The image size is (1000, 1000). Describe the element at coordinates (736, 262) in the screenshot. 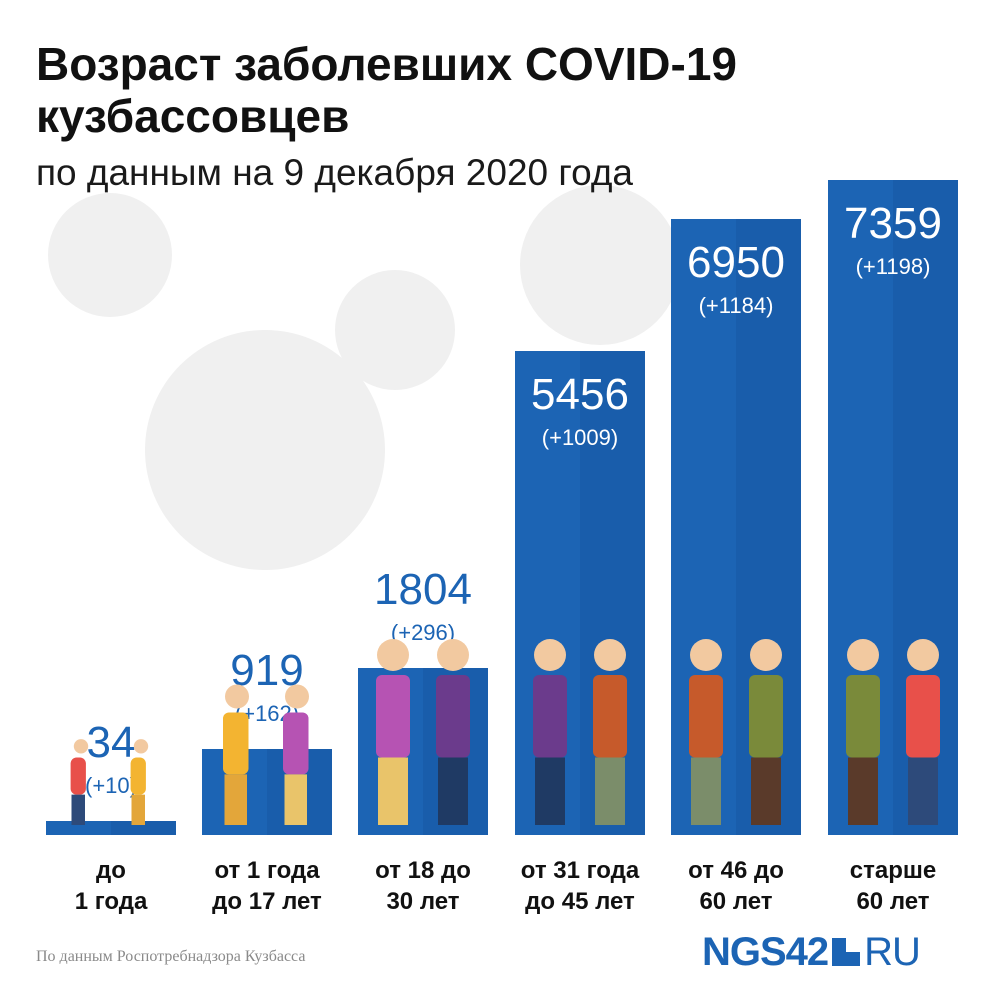

I see `value-label-4: 6950` at that location.